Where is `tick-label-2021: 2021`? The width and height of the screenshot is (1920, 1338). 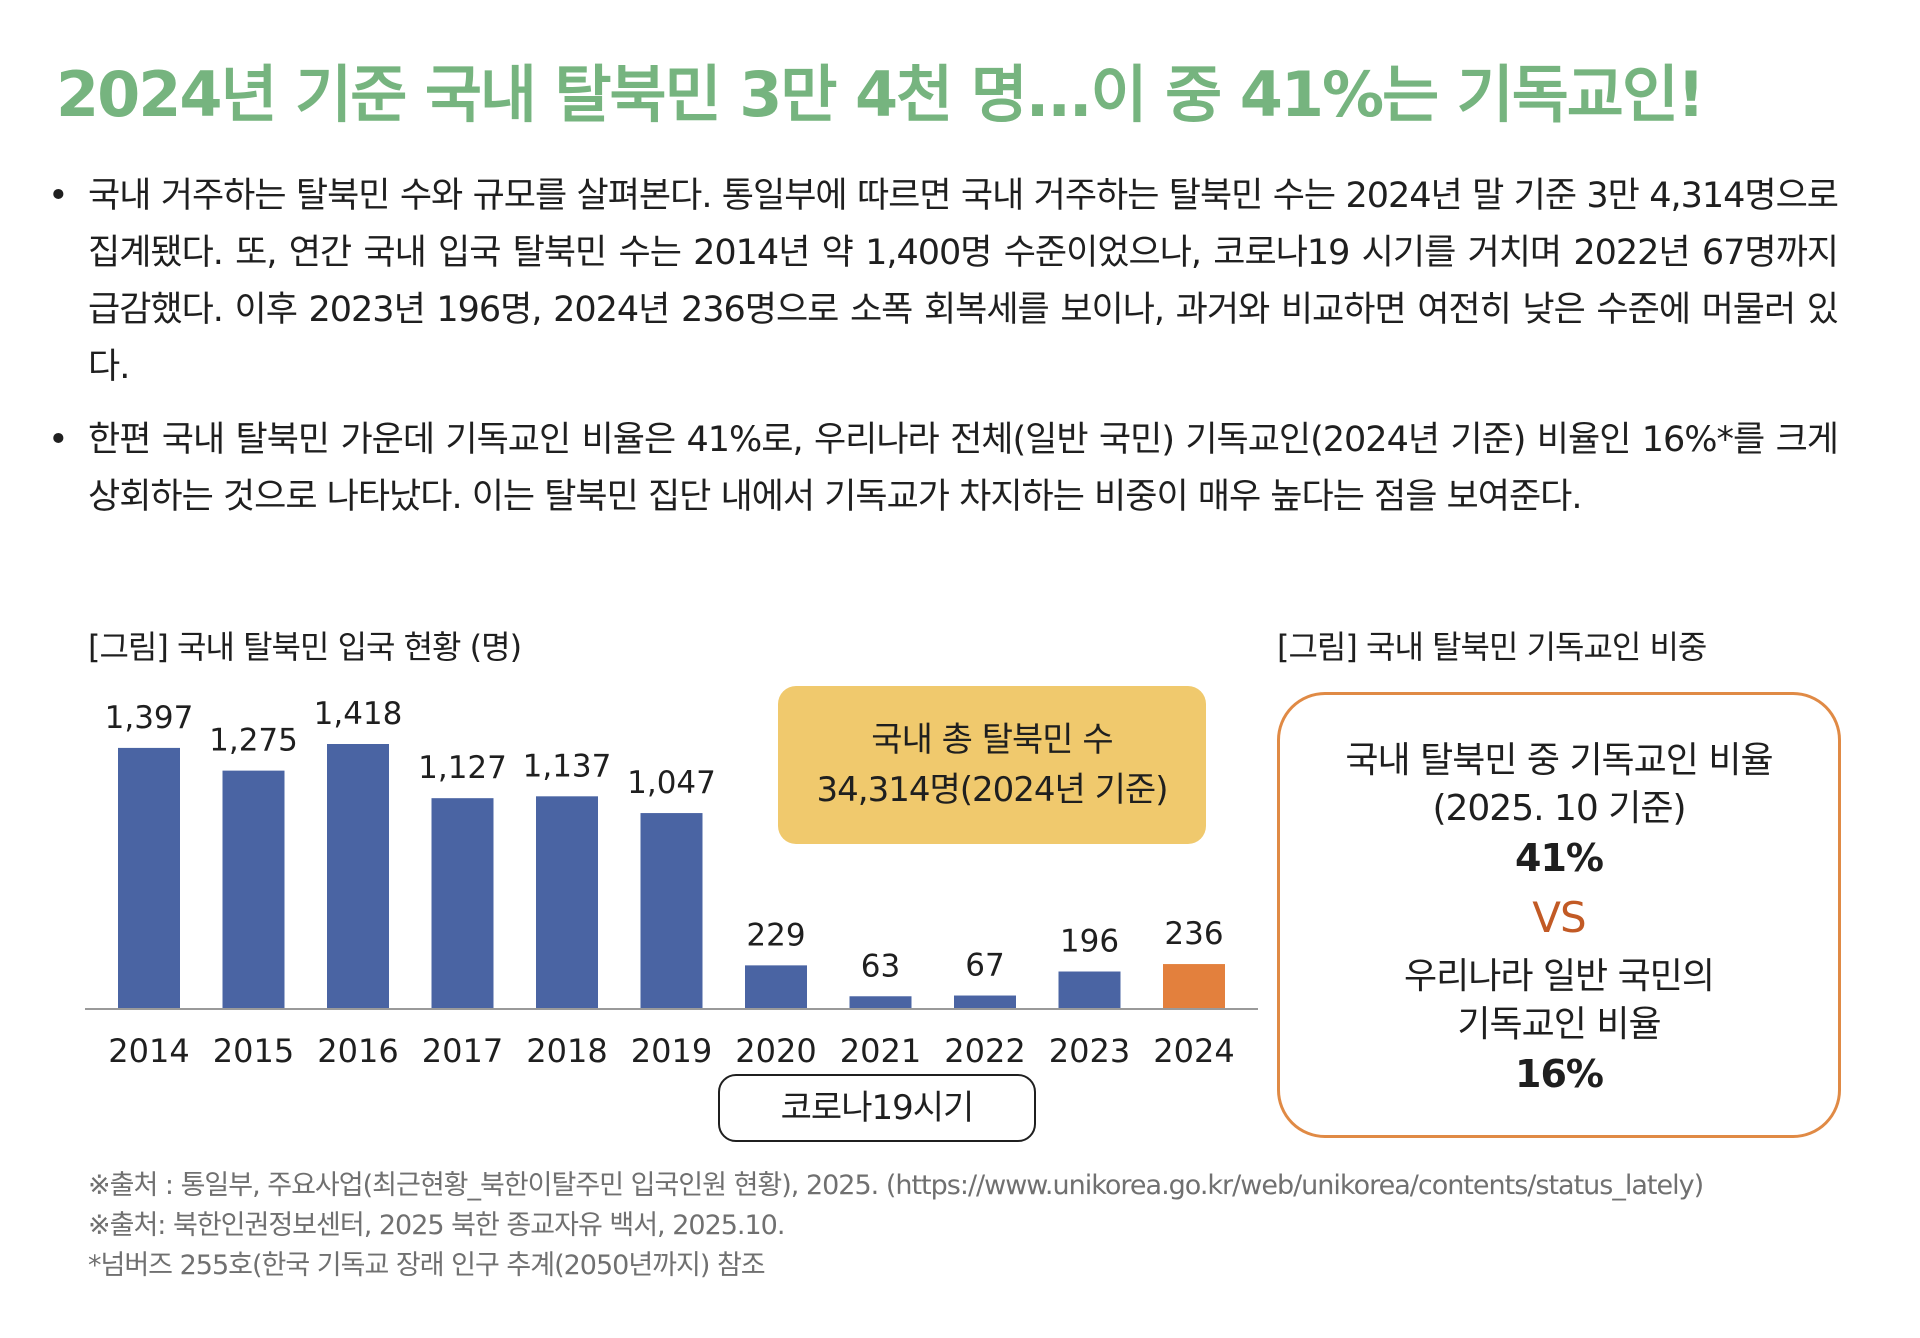 tick-label-2021: 2021 is located at coordinates (880, 1051).